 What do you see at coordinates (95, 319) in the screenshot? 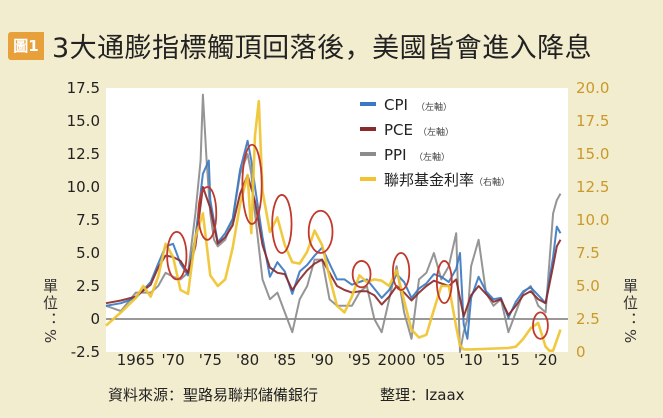
I see `left-tick-label: 0` at bounding box center [95, 319].